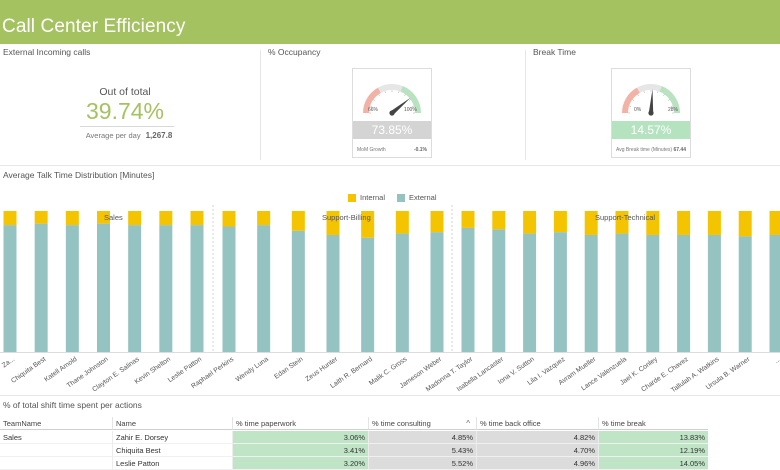  What do you see at coordinates (94, 26) in the screenshot?
I see `dashboard-title: Call Center Efficiency` at bounding box center [94, 26].